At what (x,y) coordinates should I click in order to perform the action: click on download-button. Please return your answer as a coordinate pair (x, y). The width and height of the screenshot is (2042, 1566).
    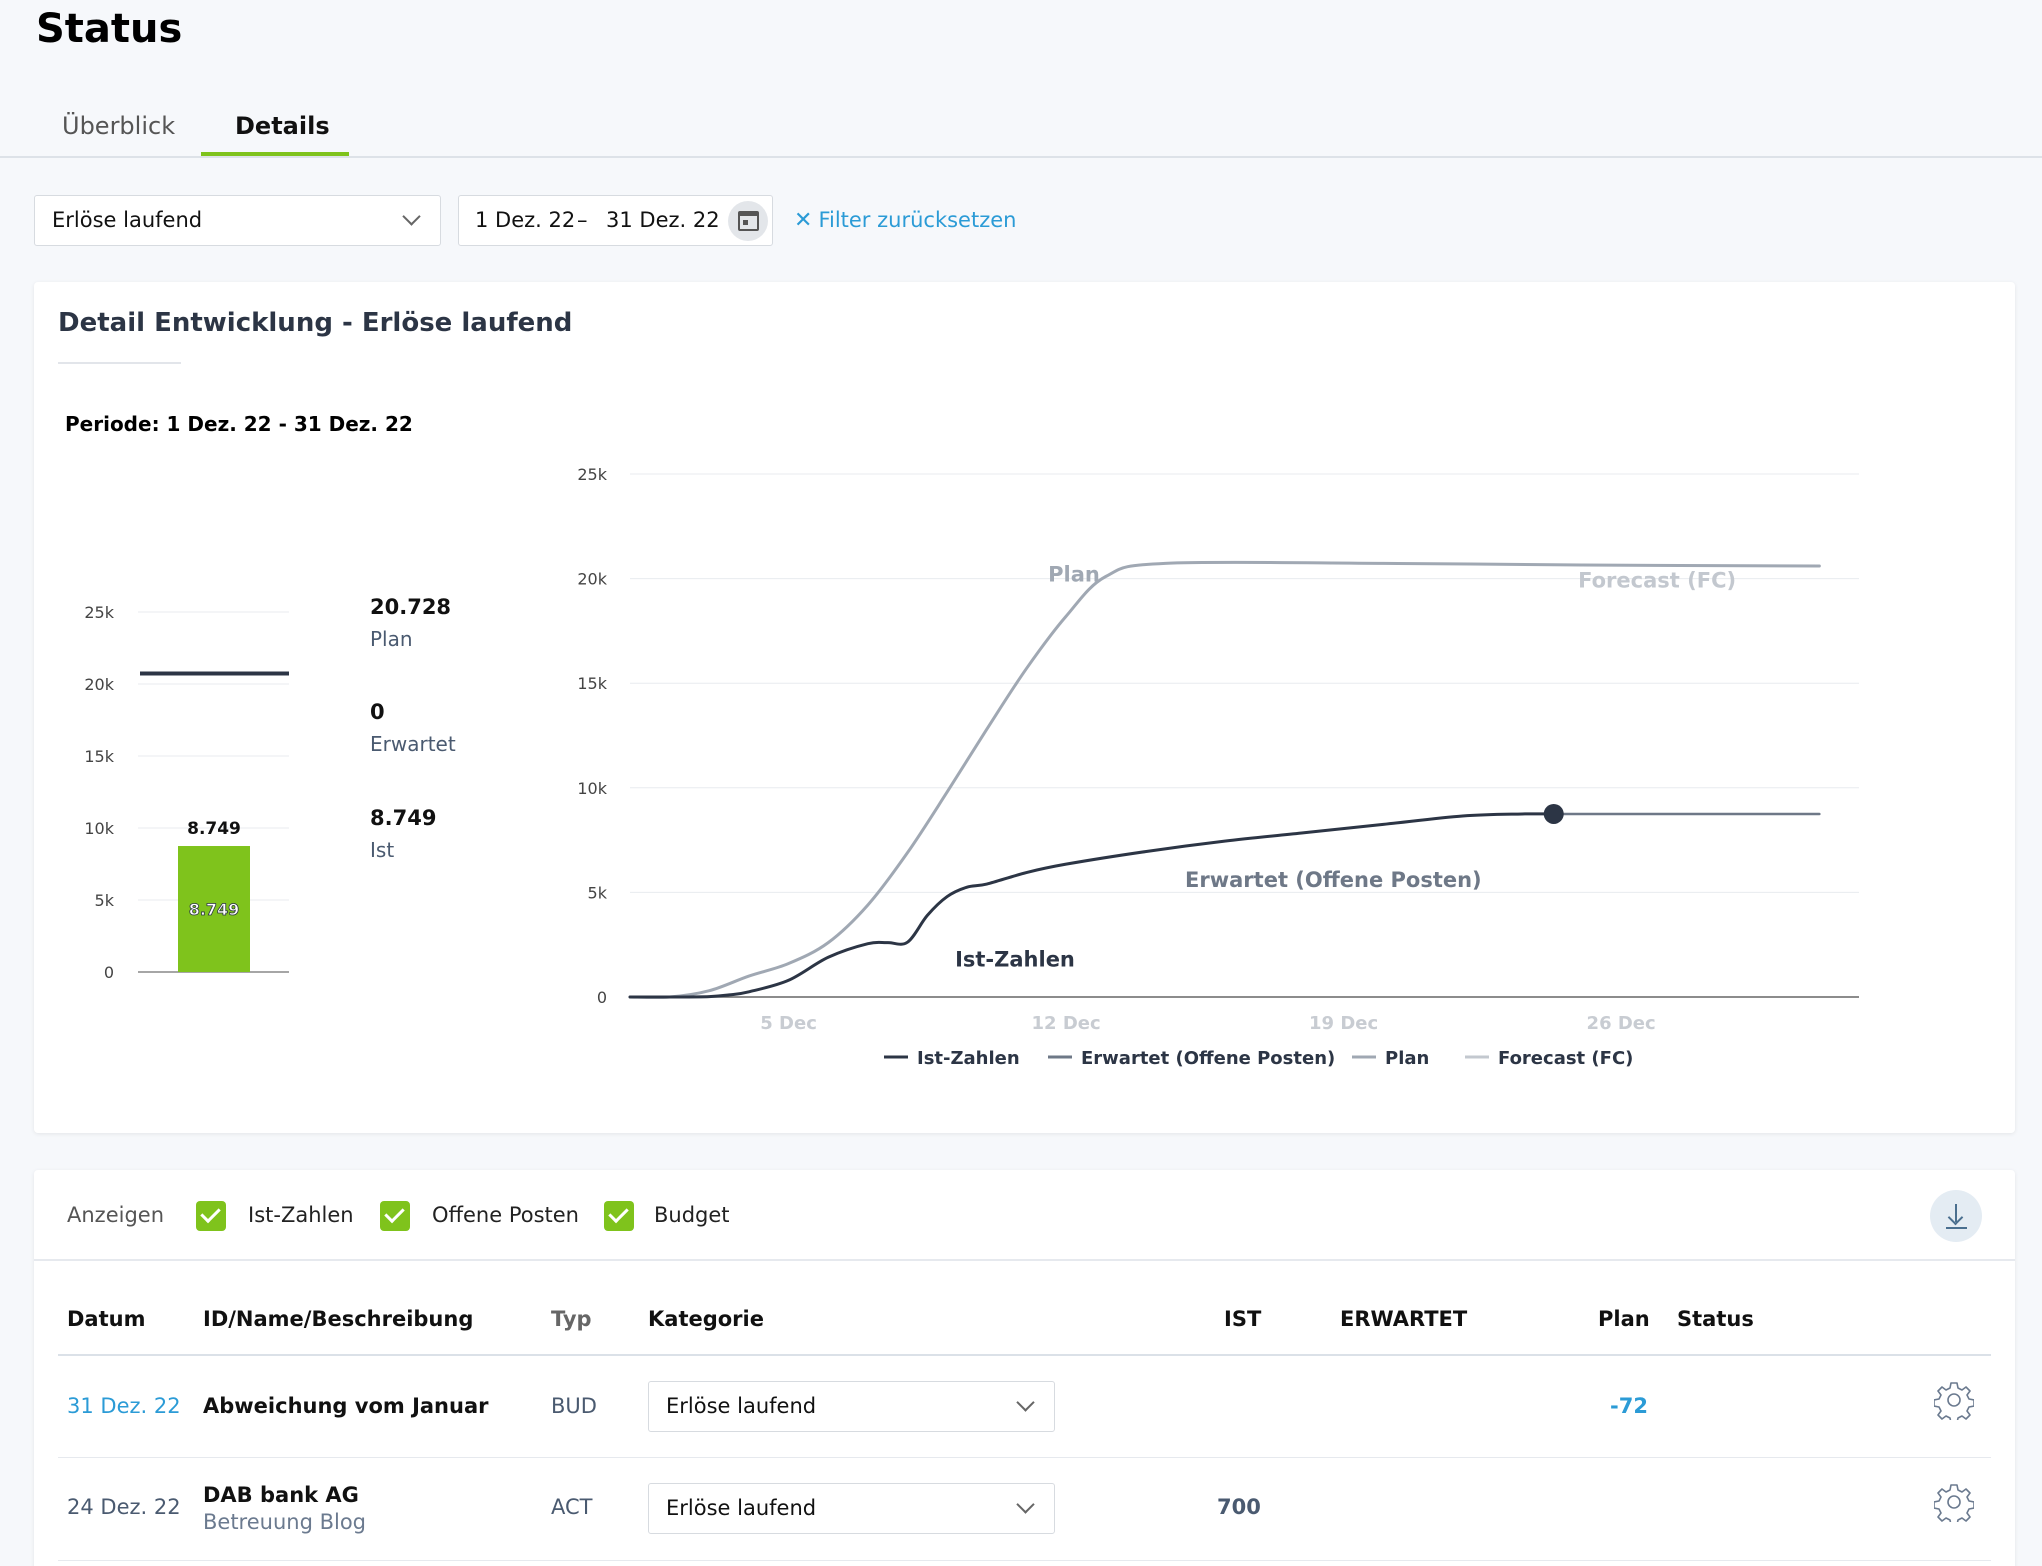
    Looking at the image, I should click on (1956, 1216).